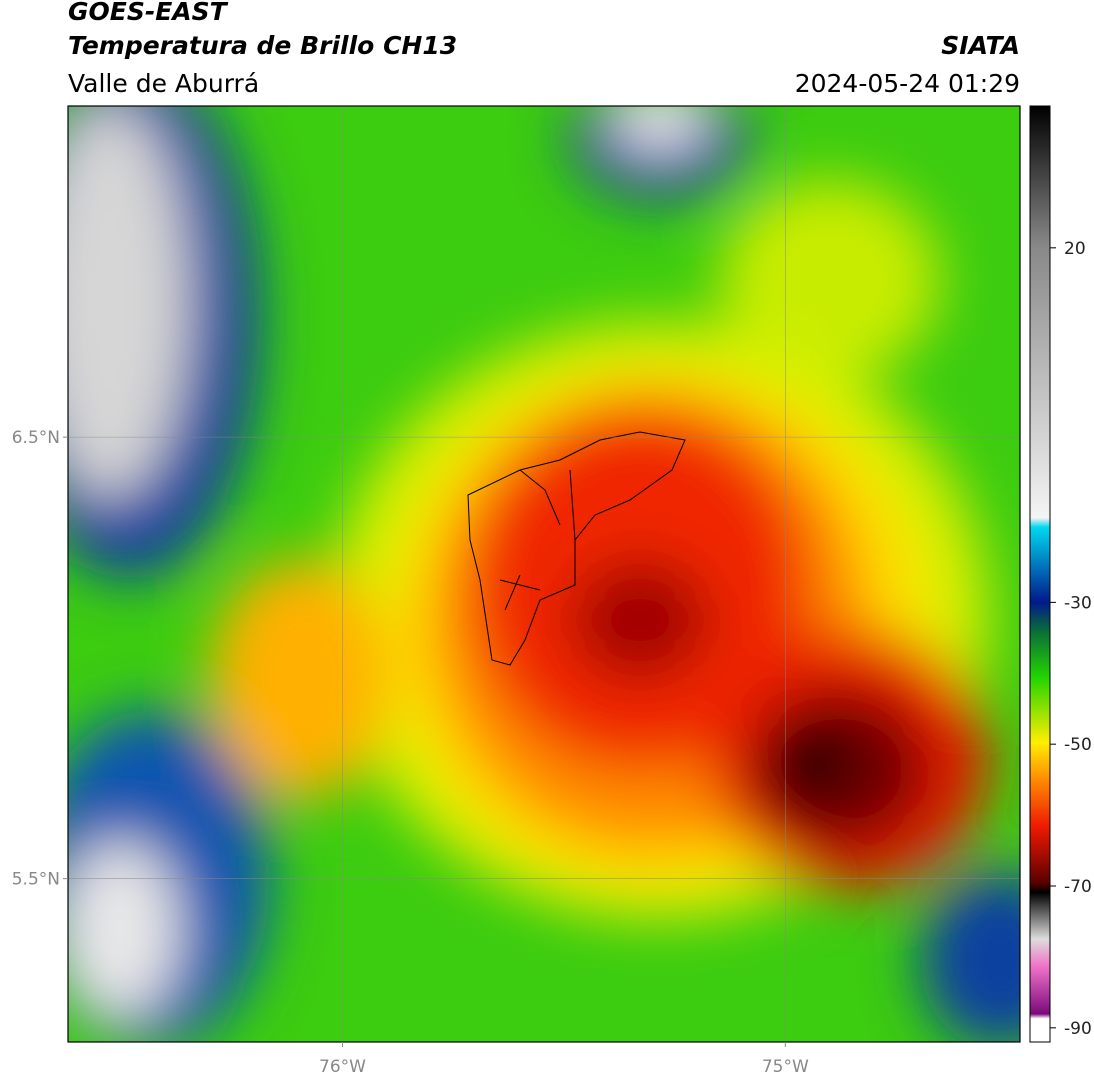 The width and height of the screenshot is (1094, 1078). What do you see at coordinates (907, 83) in the screenshot?
I see `timestamp: 2024-05-24 01:29` at bounding box center [907, 83].